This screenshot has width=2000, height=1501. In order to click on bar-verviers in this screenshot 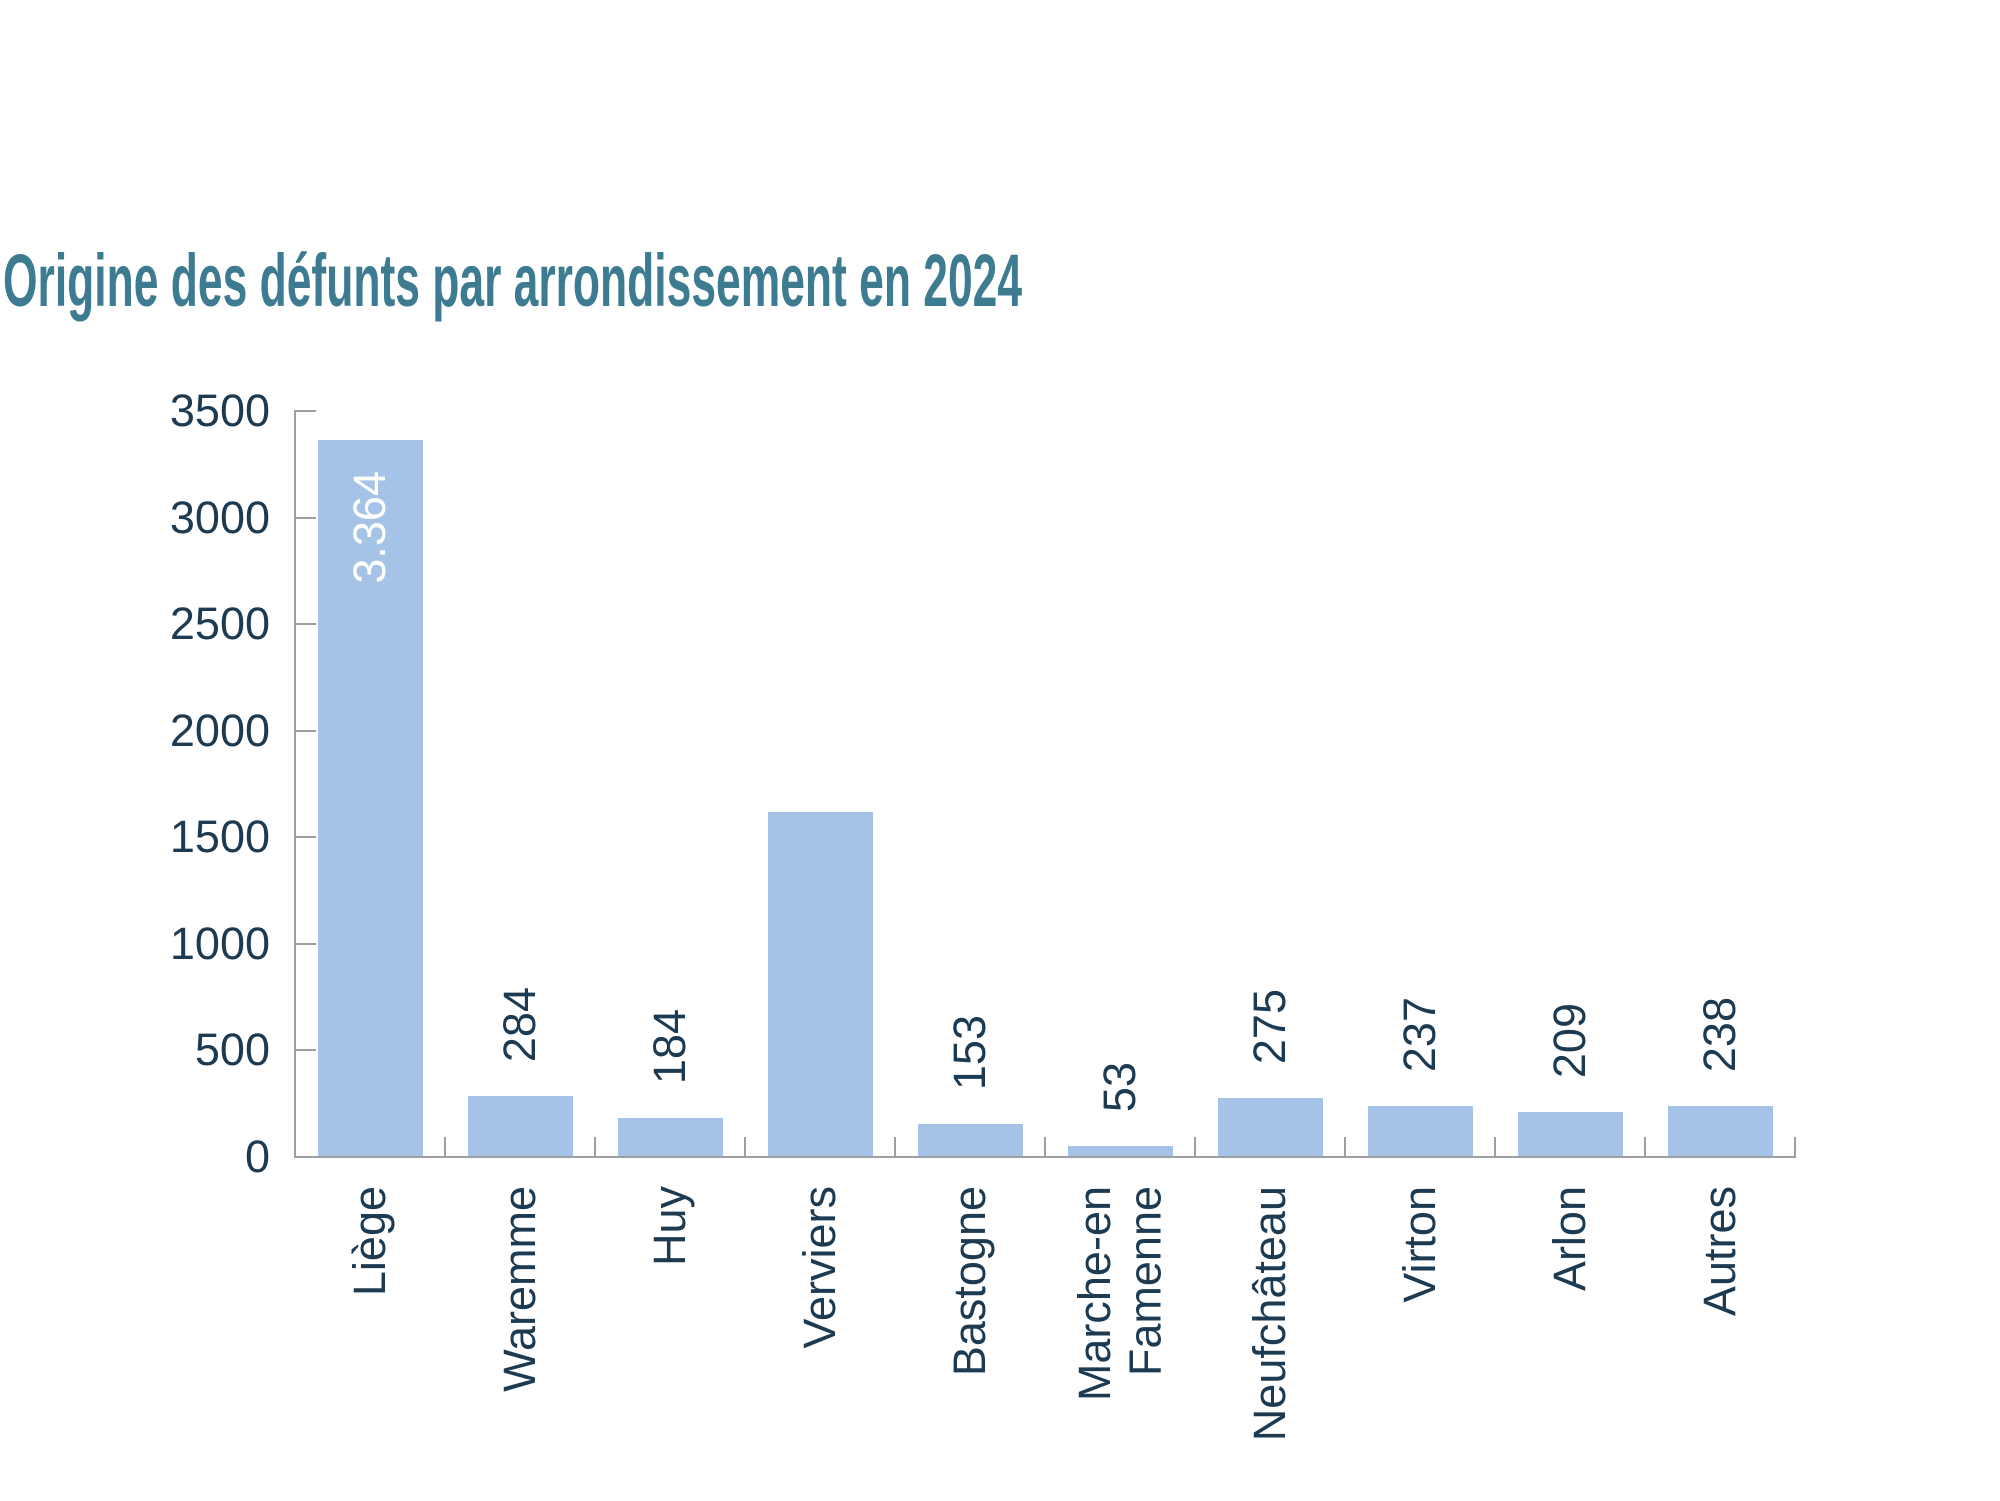, I will do `click(820, 984)`.